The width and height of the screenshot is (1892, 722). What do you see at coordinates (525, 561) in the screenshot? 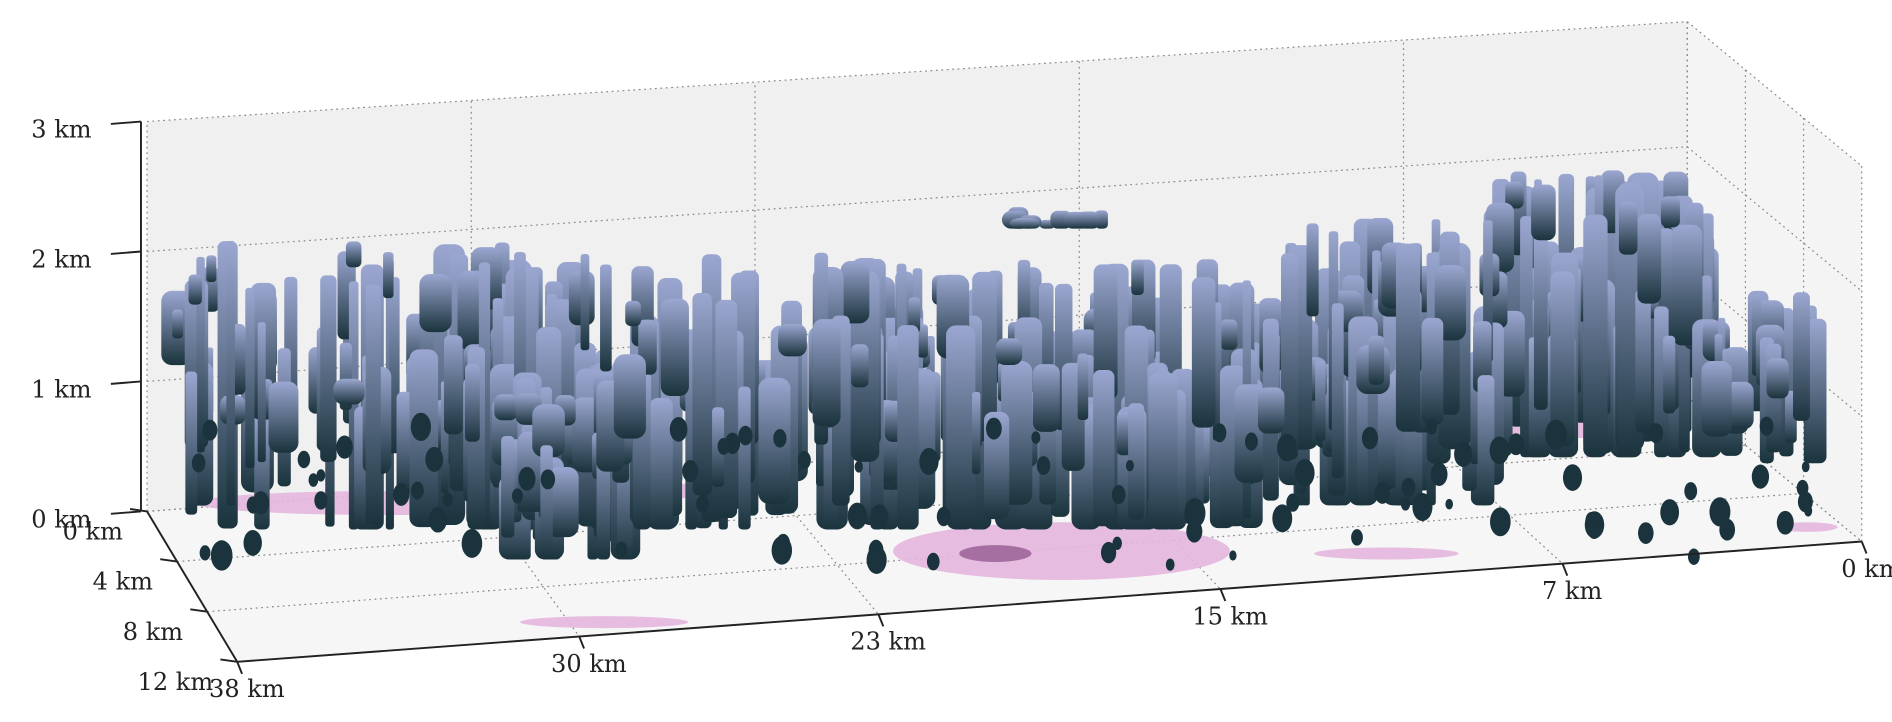
I see `grid-line` at bounding box center [525, 561].